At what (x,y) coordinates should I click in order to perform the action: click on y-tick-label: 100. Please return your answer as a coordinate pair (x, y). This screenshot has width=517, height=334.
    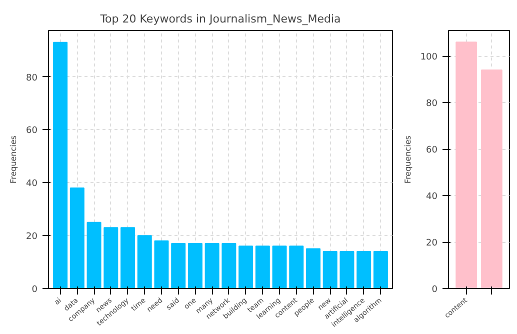
    Looking at the image, I should click on (429, 57).